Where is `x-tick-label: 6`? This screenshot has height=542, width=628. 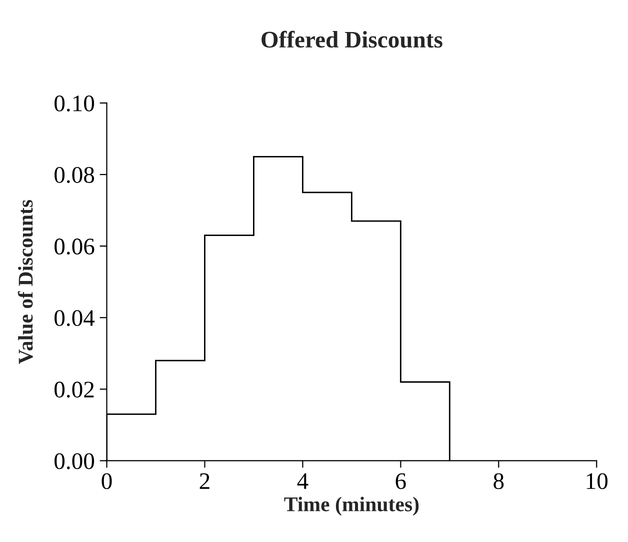
x-tick-label: 6 is located at coordinates (401, 481).